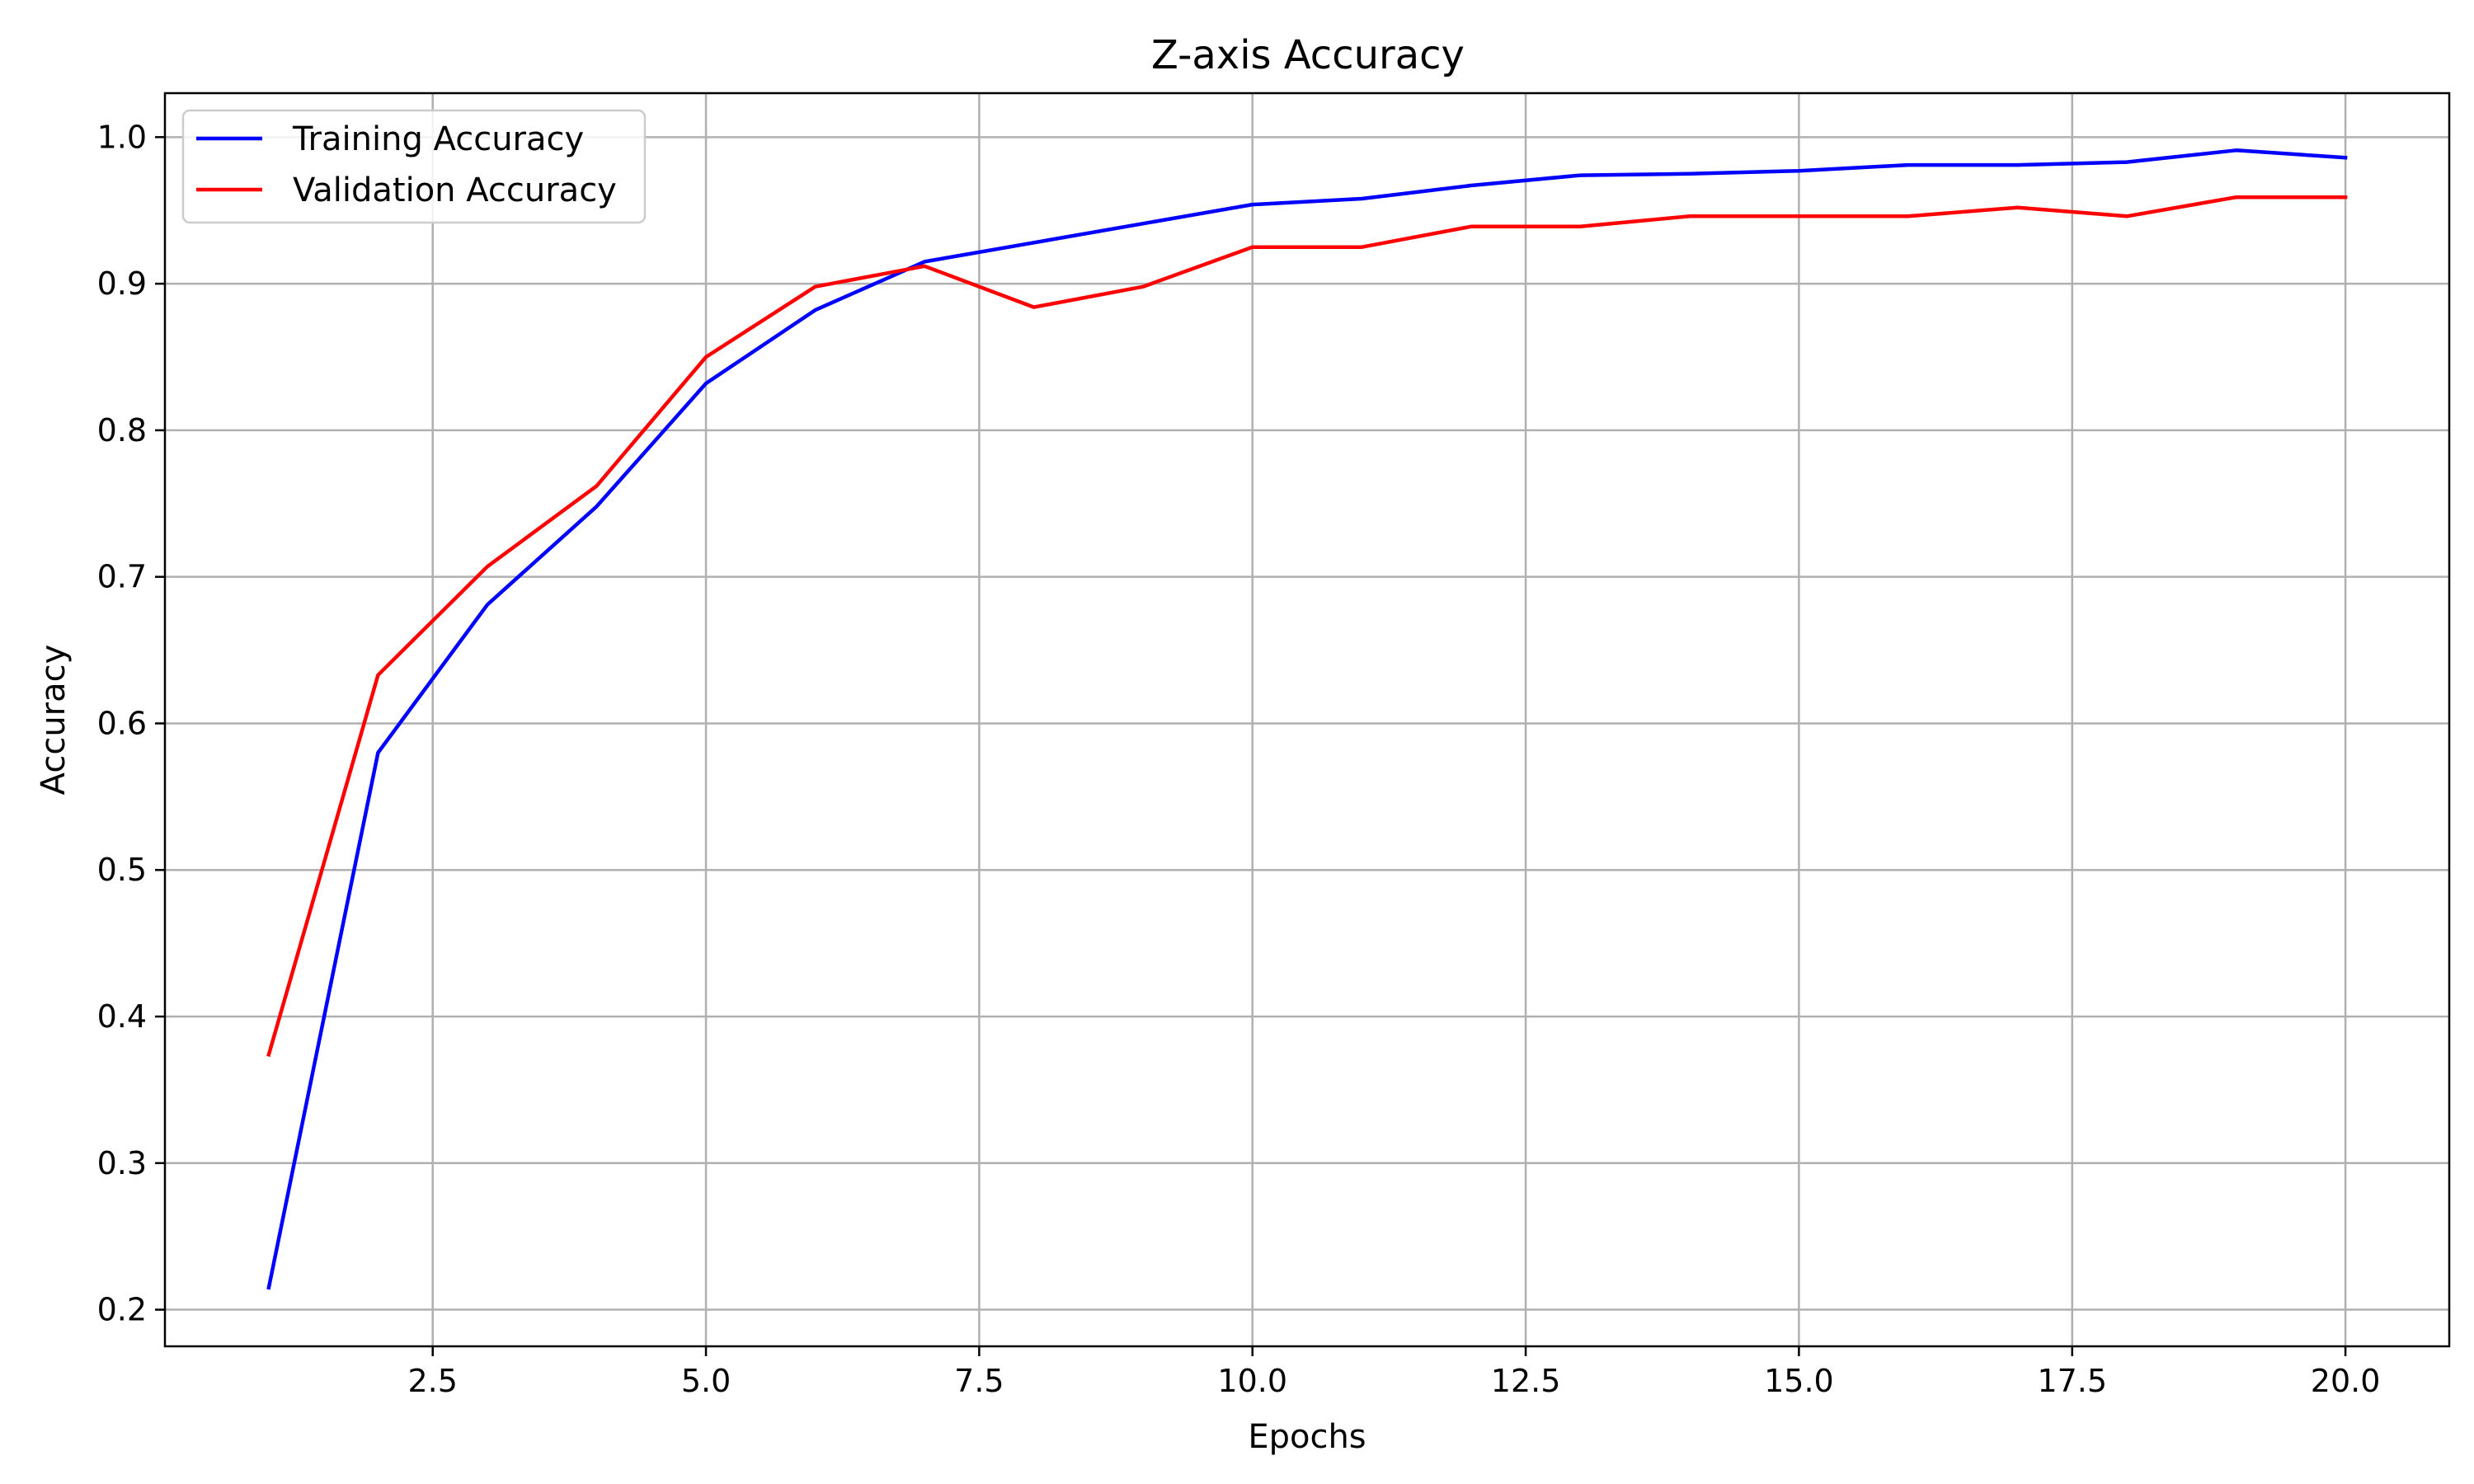 This screenshot has width=2474, height=1484. What do you see at coordinates (122, 137) in the screenshot?
I see `y-tick-label: 1.0` at bounding box center [122, 137].